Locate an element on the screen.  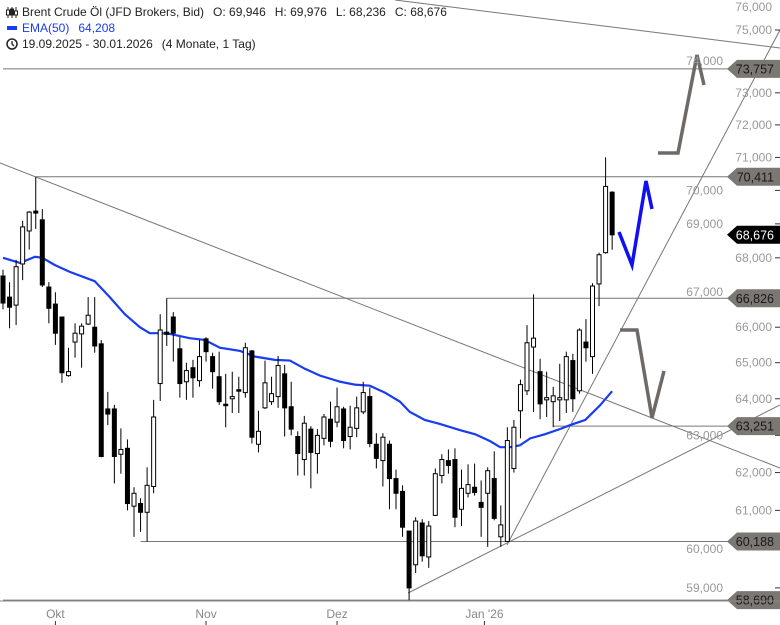
projection-gray-upper is located at coordinates (682, 104).